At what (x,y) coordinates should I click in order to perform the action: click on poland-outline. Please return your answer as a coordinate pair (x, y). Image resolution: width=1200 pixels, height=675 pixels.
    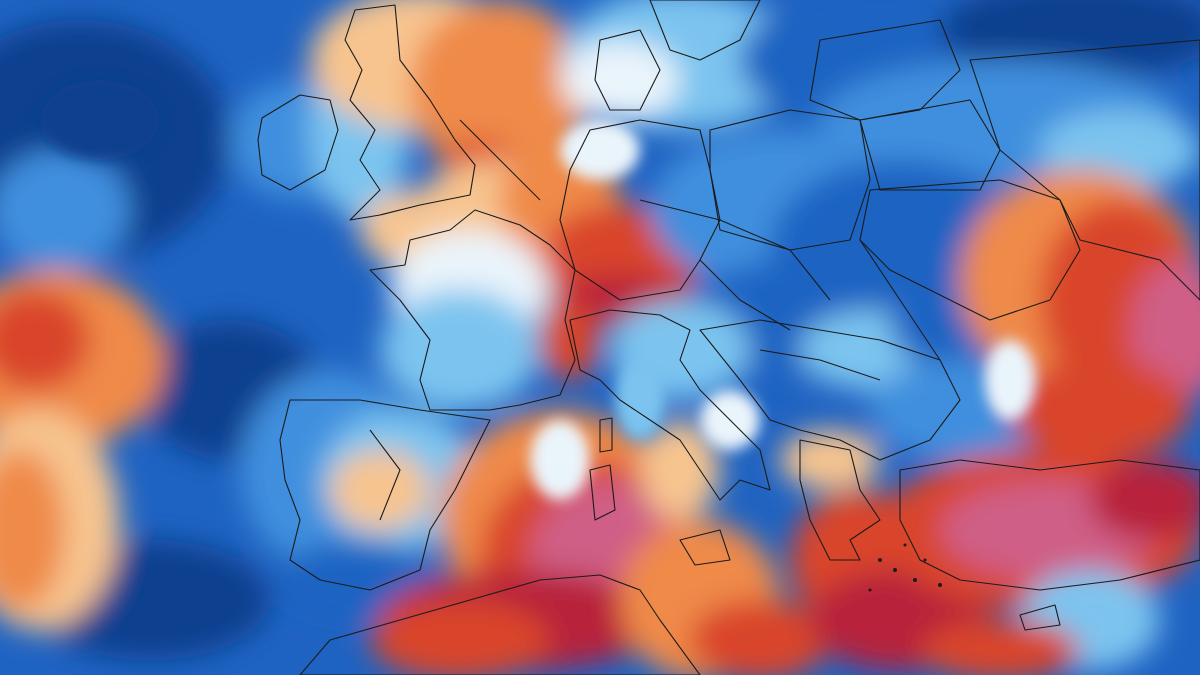
    Looking at the image, I should click on (790, 180).